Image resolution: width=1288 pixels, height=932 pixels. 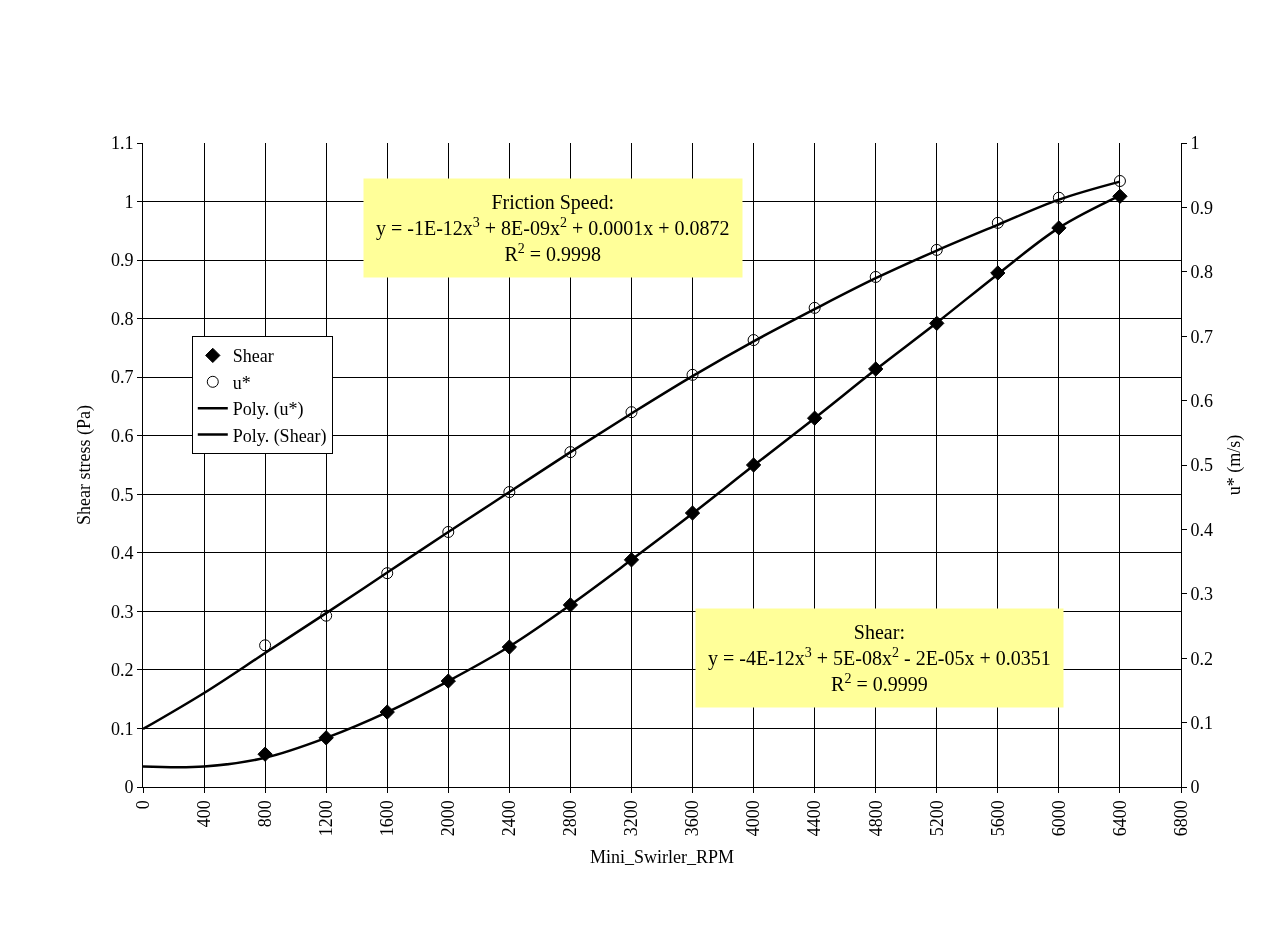 I want to click on y-tick-label: 0.7, so click(x=122, y=377).